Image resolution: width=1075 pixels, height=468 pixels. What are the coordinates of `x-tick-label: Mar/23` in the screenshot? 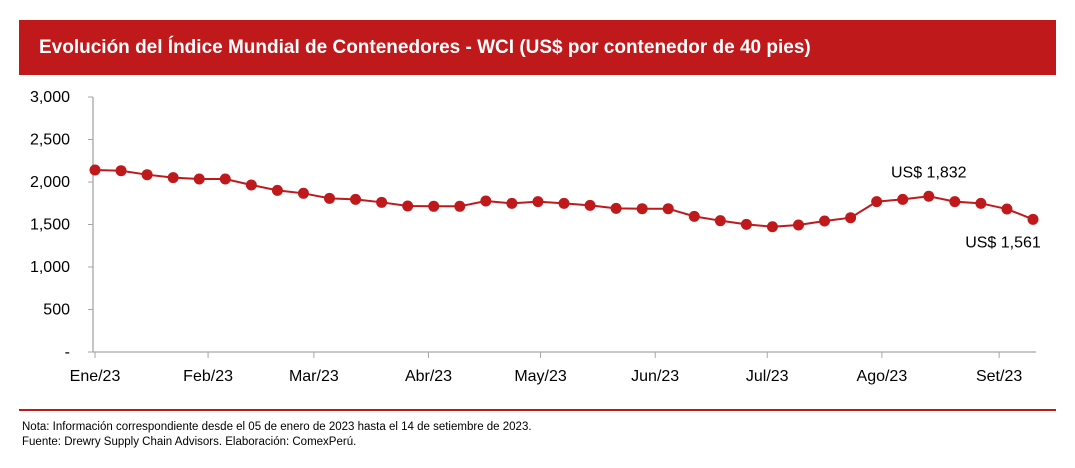 It's located at (314, 376).